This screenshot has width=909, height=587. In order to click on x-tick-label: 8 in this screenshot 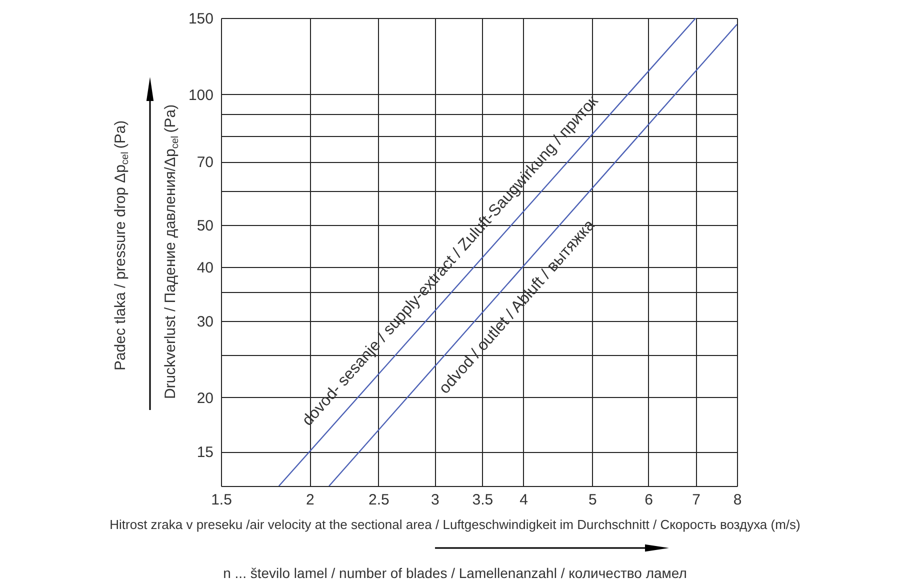, I will do `click(737, 500)`.